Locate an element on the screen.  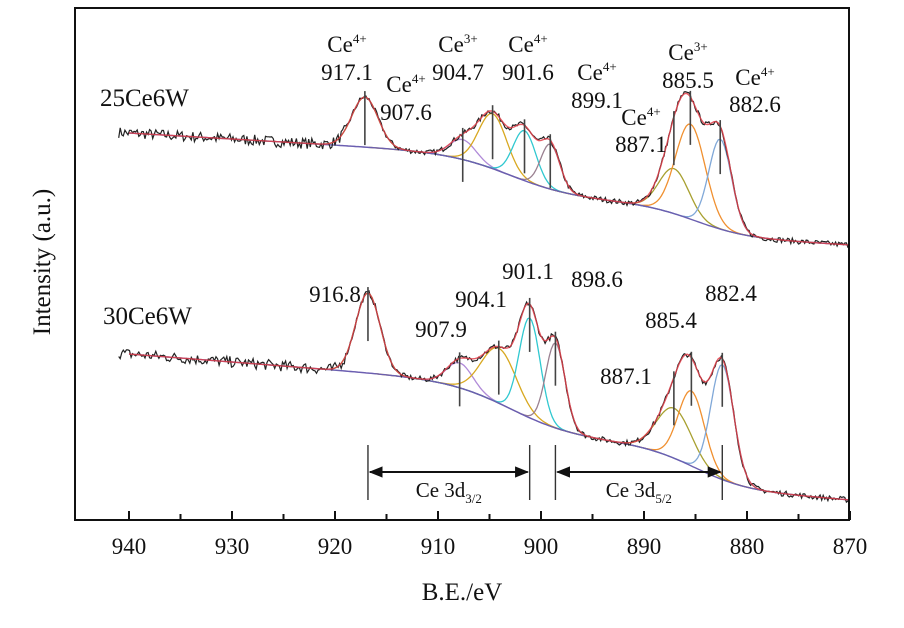
x-axis: 940 930 920 910 900 890 880 870 is located at coordinates (490, 535).